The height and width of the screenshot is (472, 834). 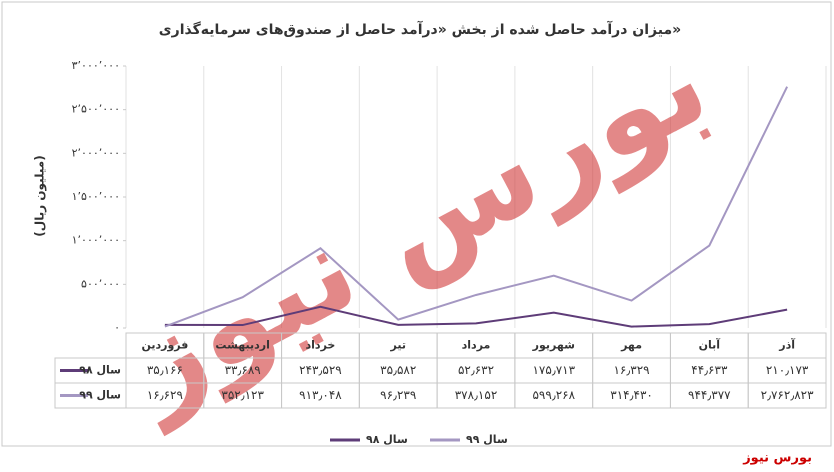 I want to click on x-tick-label: شهریور, so click(x=553, y=345).